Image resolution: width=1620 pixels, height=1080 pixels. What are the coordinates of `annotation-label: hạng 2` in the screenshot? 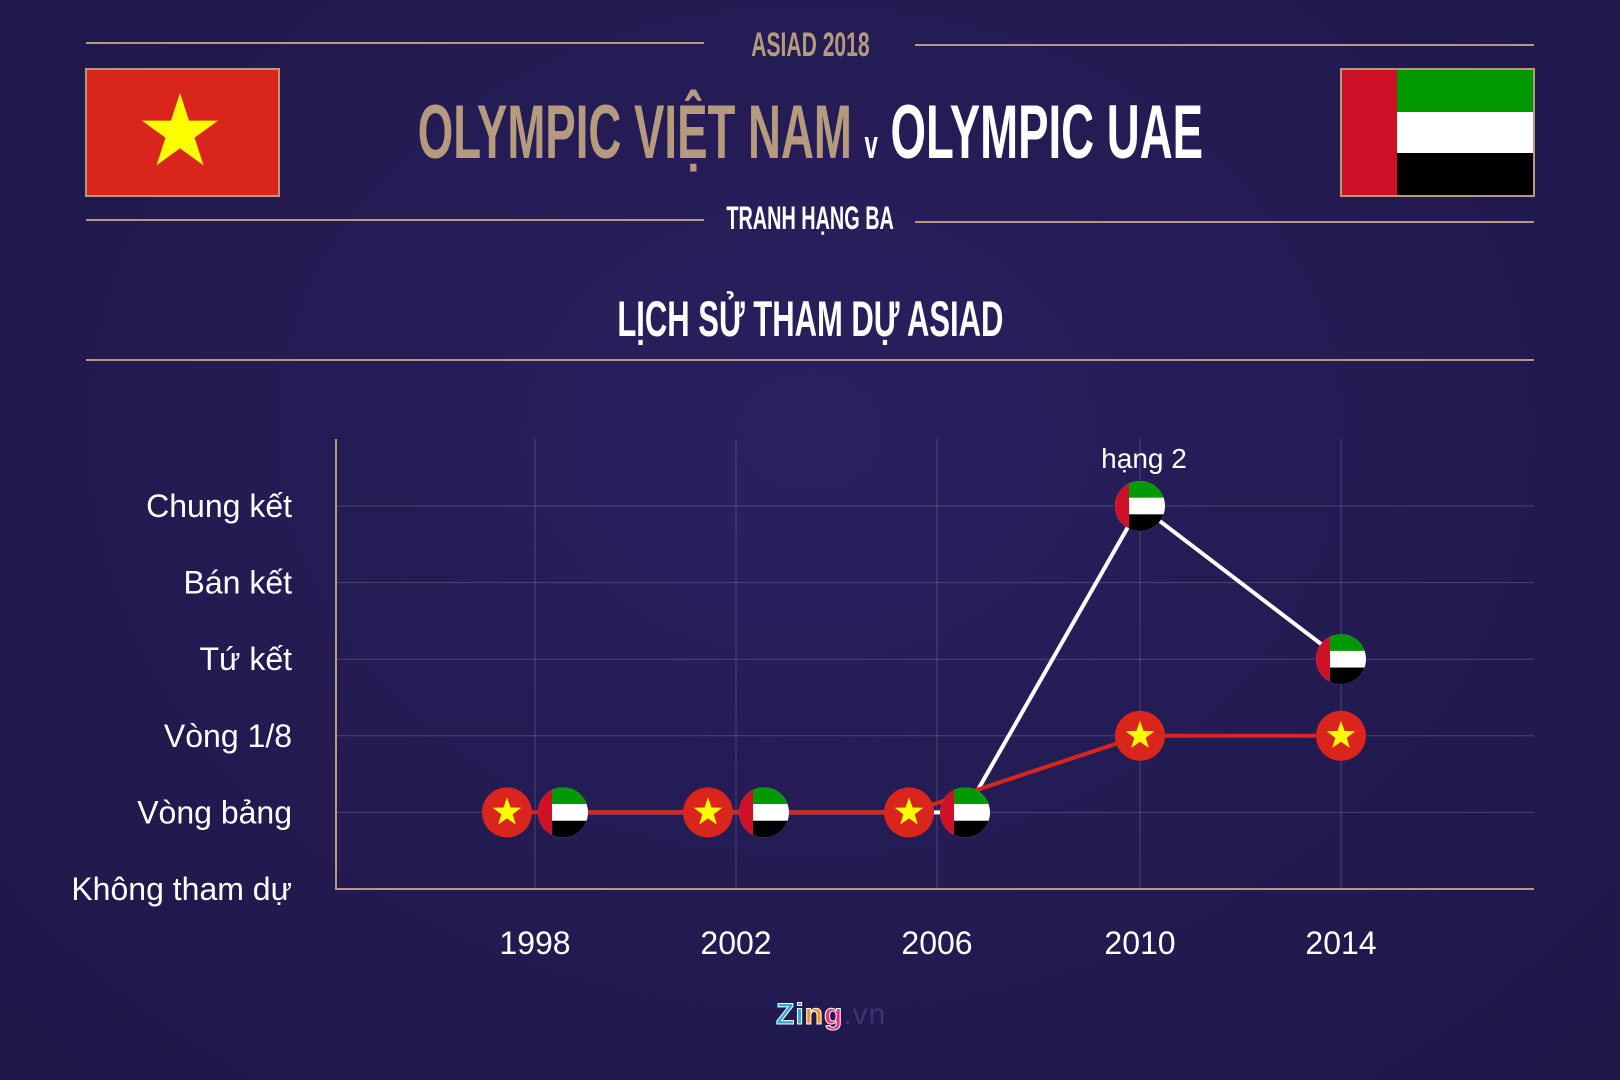 It's located at (1144, 458).